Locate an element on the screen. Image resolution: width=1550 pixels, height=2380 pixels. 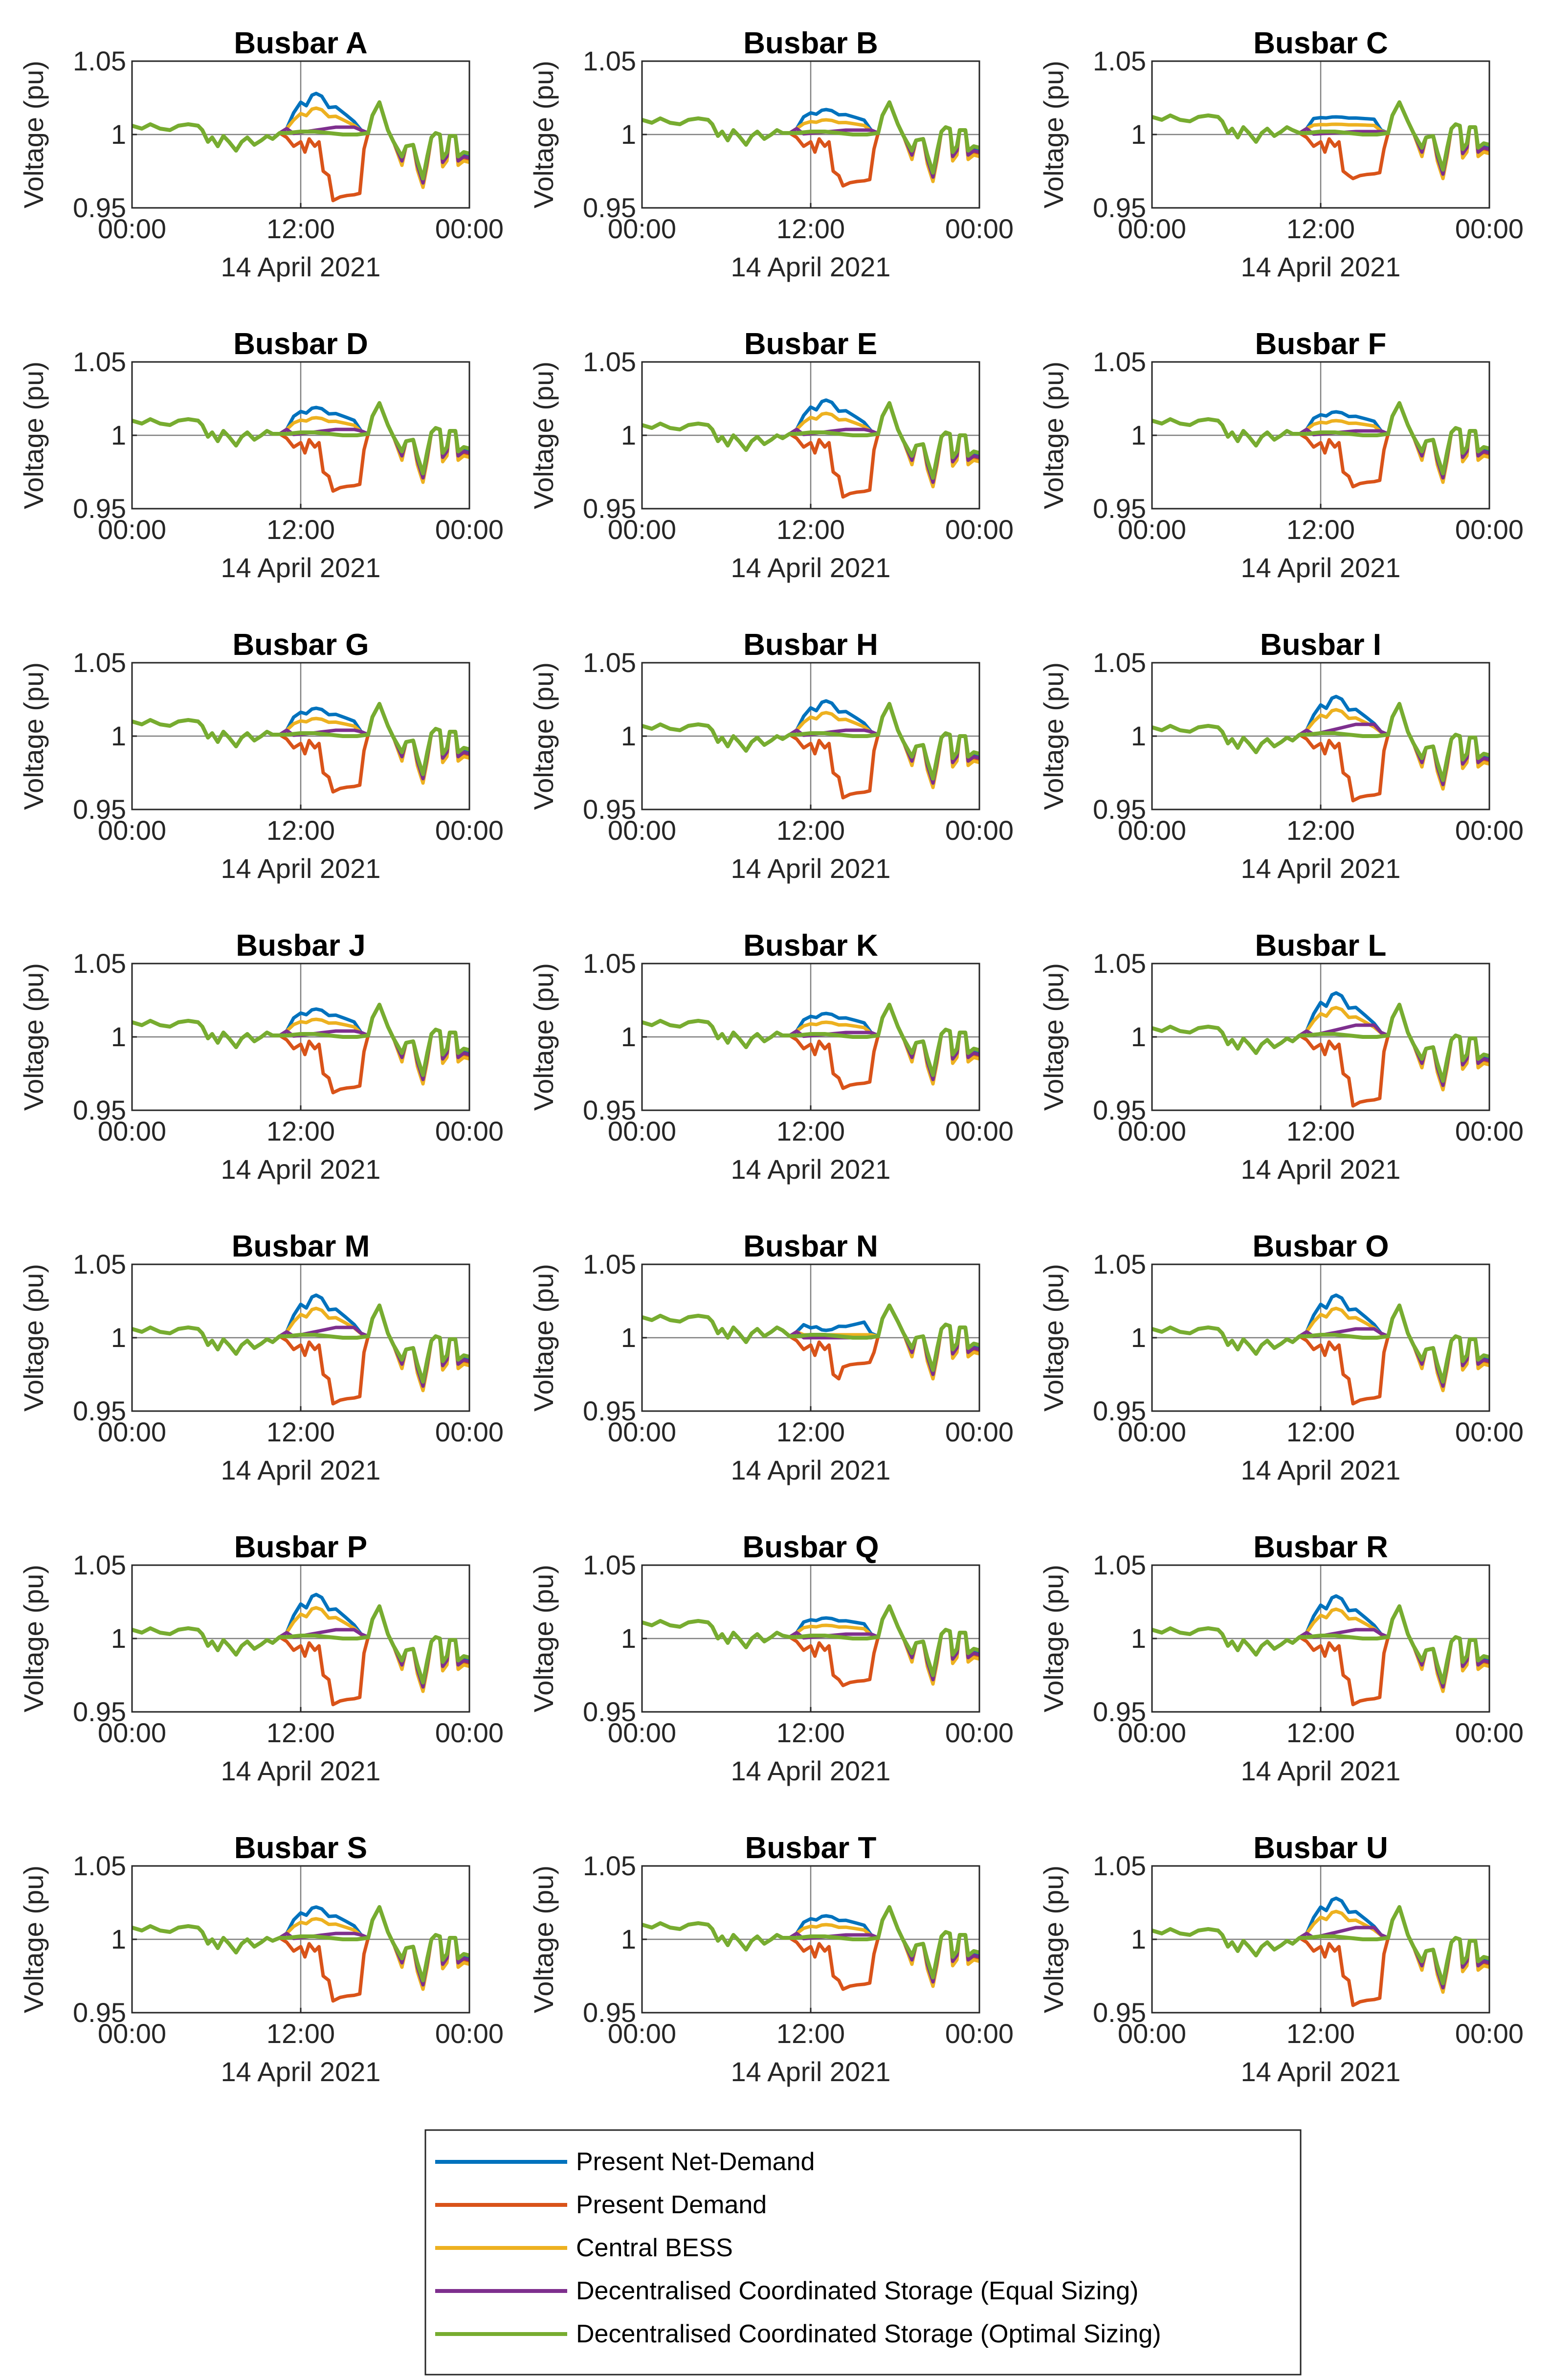
panel-title: Busbar L is located at coordinates (1321, 946).